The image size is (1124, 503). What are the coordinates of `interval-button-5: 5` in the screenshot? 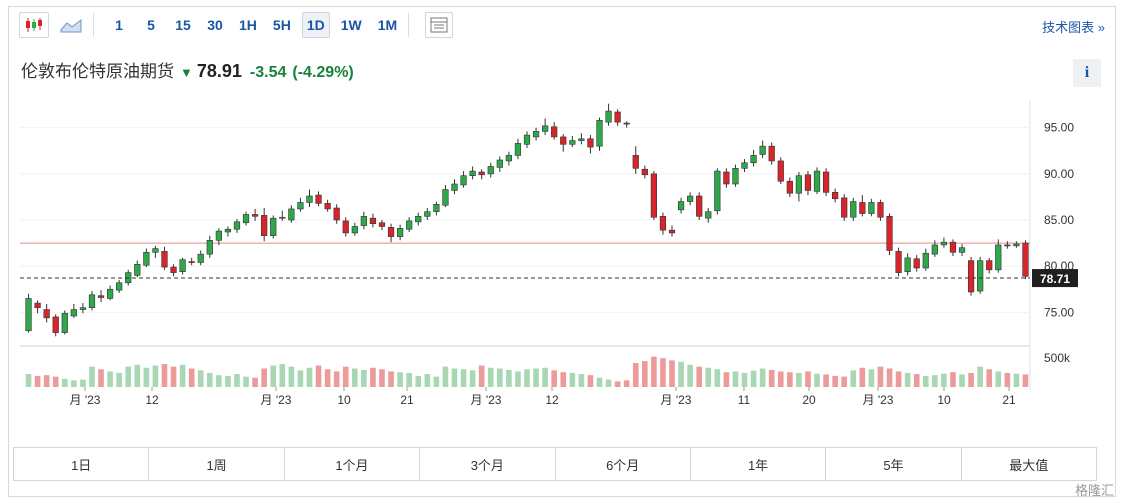 It's located at (151, 25).